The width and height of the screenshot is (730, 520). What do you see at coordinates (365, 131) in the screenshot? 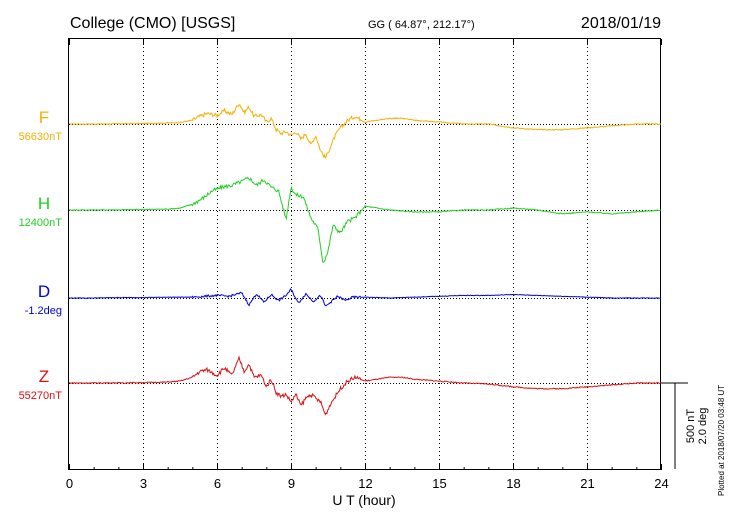
I see `series-line-F` at bounding box center [365, 131].